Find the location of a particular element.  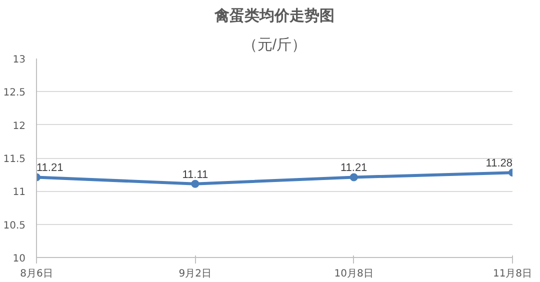

y-tick-label: 11.5 is located at coordinates (14, 159).